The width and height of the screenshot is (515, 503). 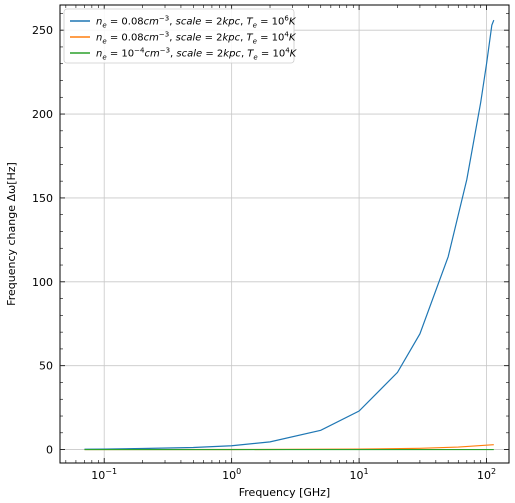 I want to click on x-tick-label: 10⁰, so click(x=231, y=474).